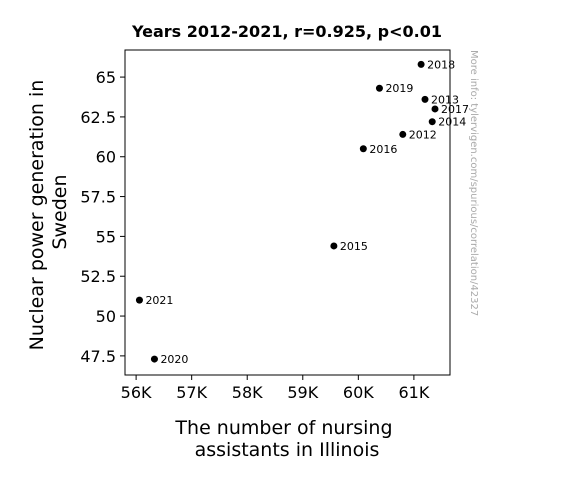  What do you see at coordinates (423, 134) in the screenshot?
I see `data-point-label: 2012` at bounding box center [423, 134].